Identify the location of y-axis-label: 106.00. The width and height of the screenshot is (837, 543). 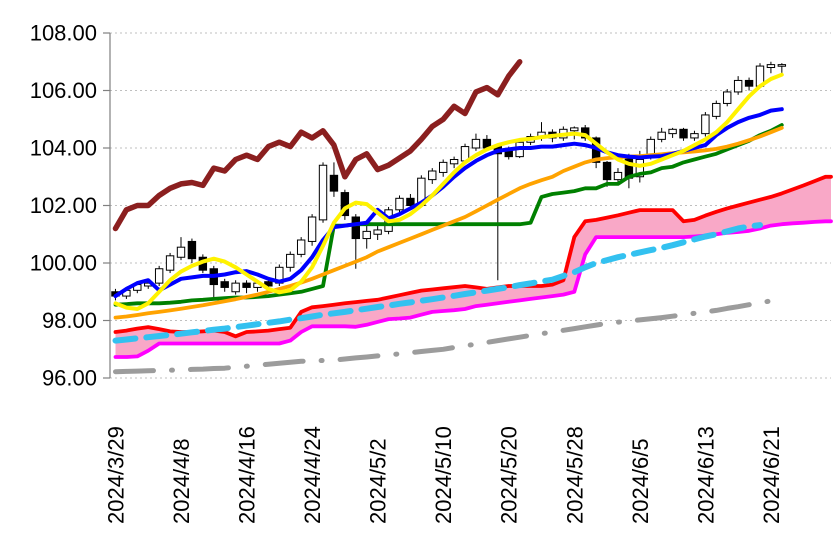
(63, 90).